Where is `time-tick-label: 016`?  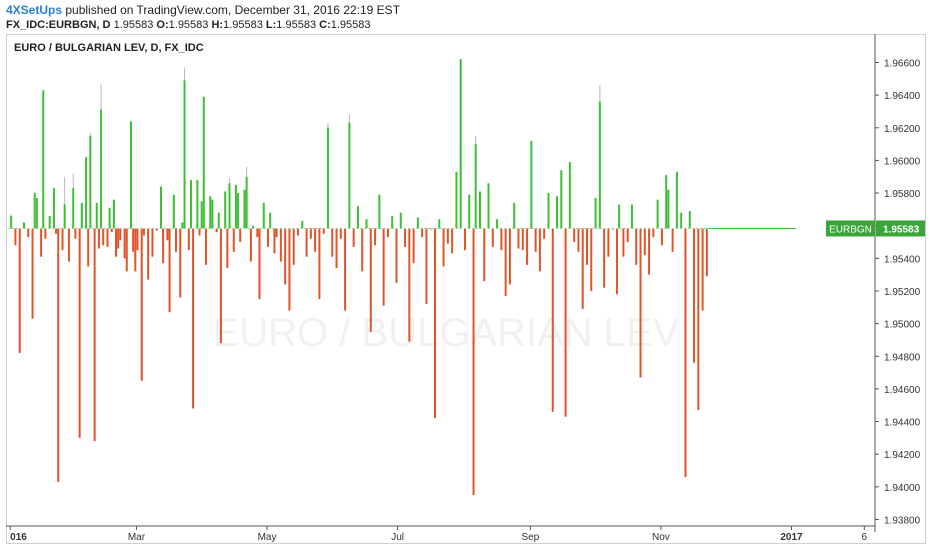 time-tick-label: 016 is located at coordinates (18, 537).